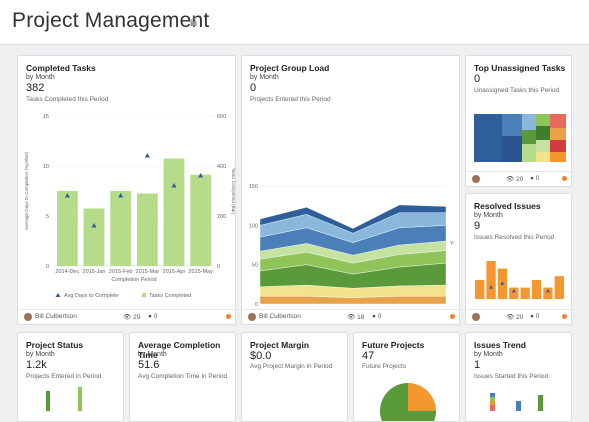 Image resolution: width=589 pixels, height=422 pixels. What do you see at coordinates (131, 317) in the screenshot?
I see `views-count: 👁 29` at bounding box center [131, 317].